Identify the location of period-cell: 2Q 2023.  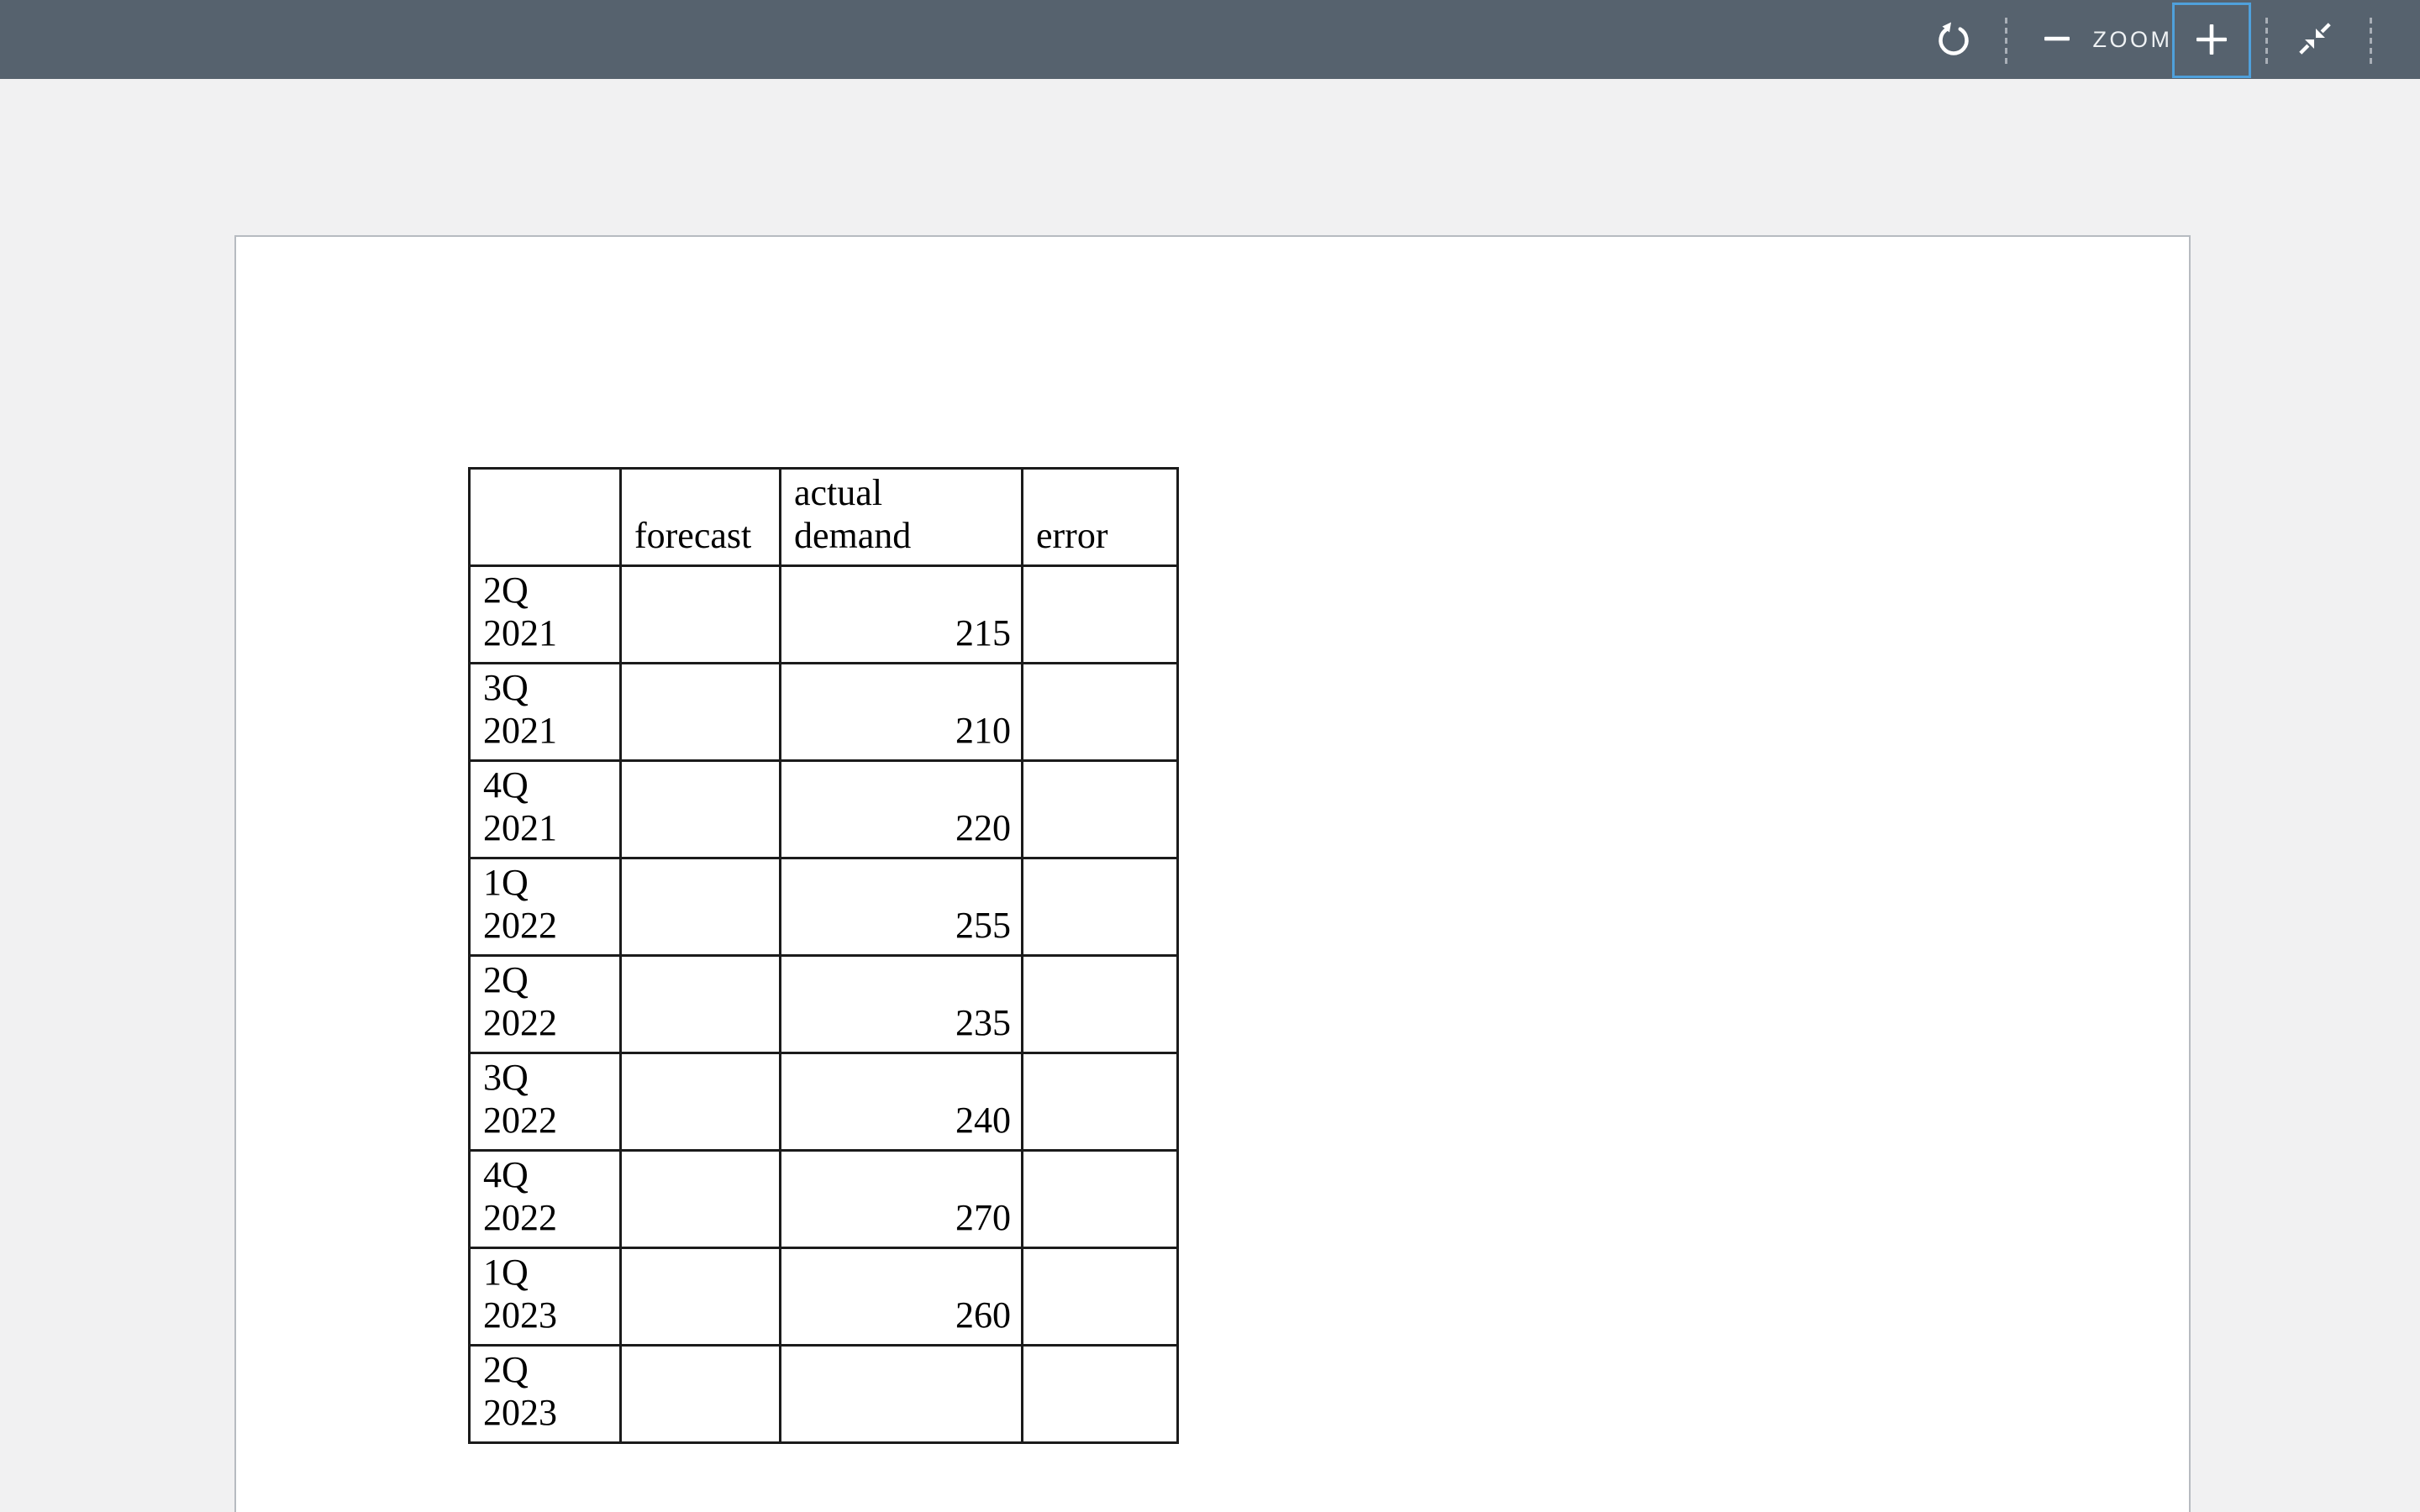
(545, 1394).